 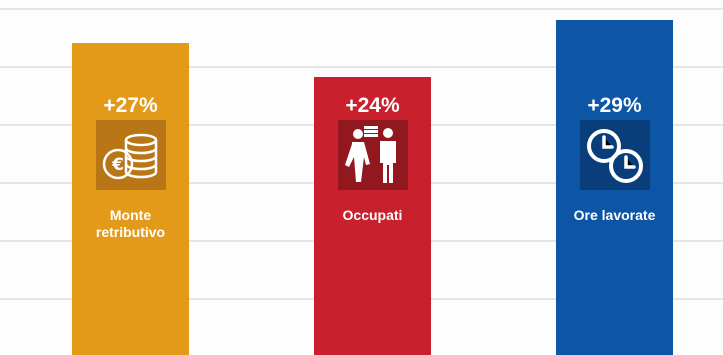 What do you see at coordinates (130, 223) in the screenshot?
I see `category-label: Monte retributivo` at bounding box center [130, 223].